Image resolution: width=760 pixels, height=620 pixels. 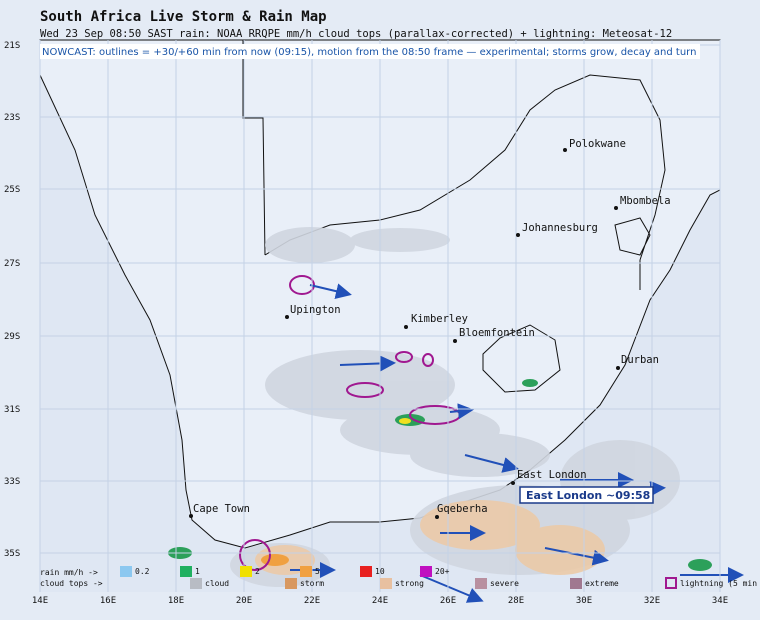 I want to click on lon-label: 34E, so click(x=720, y=601).